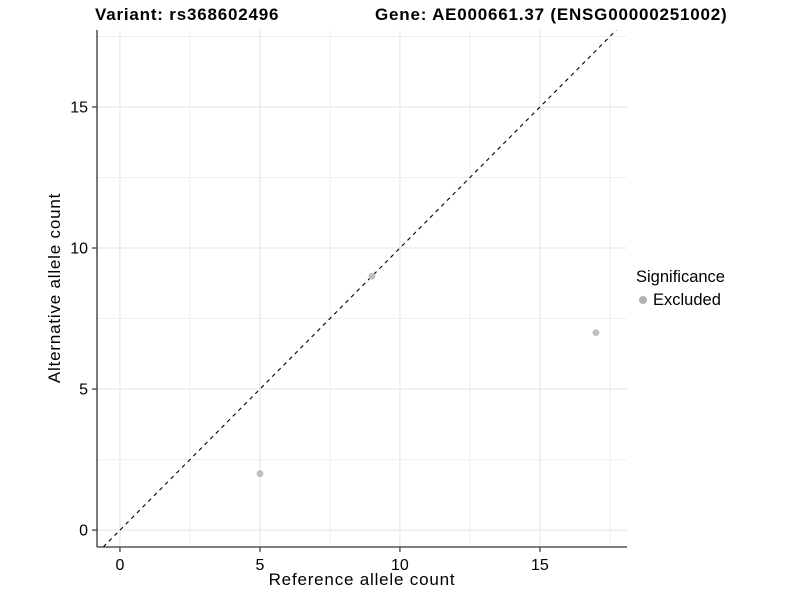 Image resolution: width=800 pixels, height=600 pixels. What do you see at coordinates (79, 108) in the screenshot?
I see `y-tick-label: 15` at bounding box center [79, 108].